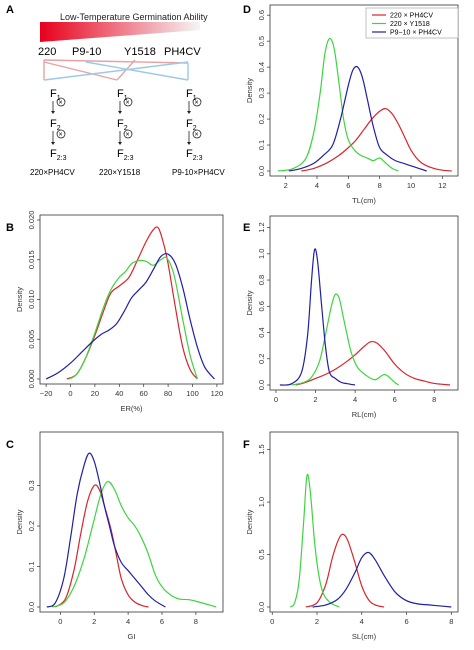 The image size is (474, 650). What do you see at coordinates (10, 228) in the screenshot?
I see `panel-letter: B` at bounding box center [10, 228].